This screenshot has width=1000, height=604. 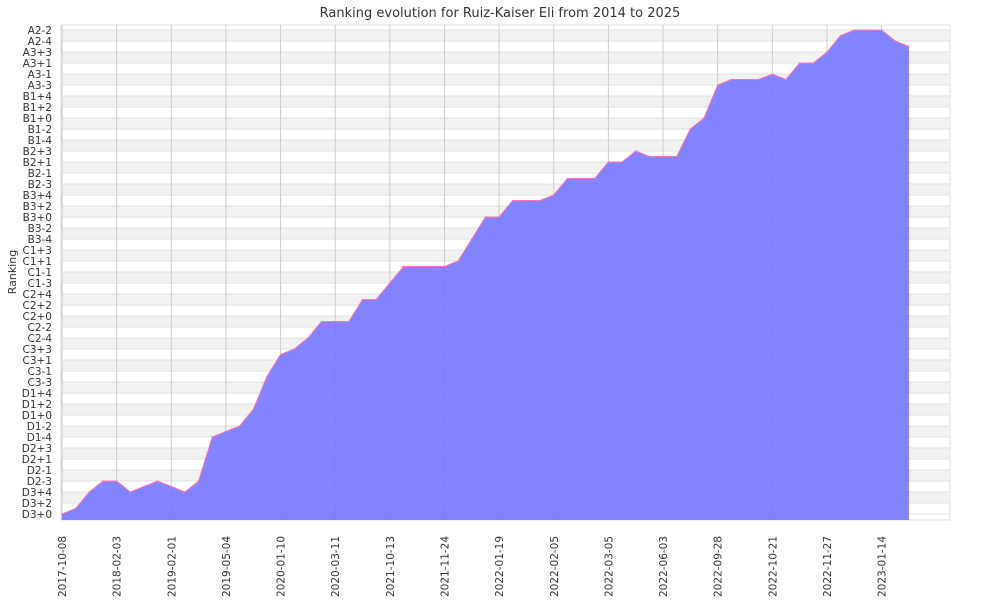 What do you see at coordinates (40, 273) in the screenshot?
I see `y-tick-label: C1-1` at bounding box center [40, 273].